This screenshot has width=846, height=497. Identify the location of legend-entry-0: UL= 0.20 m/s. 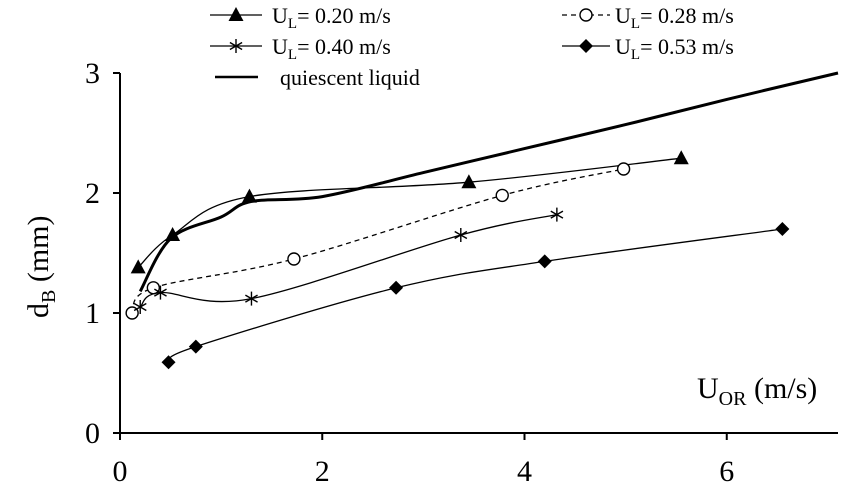
(300, 17).